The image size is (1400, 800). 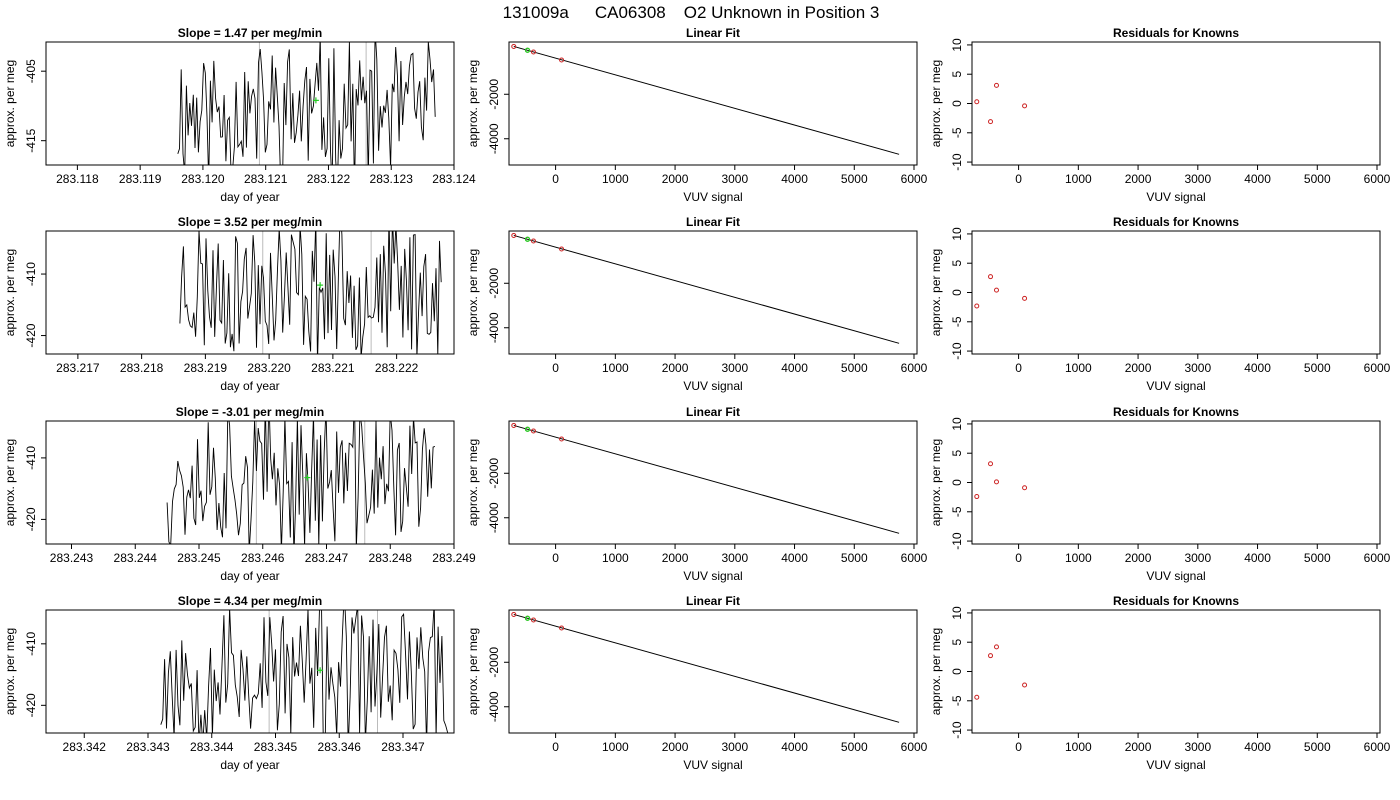 What do you see at coordinates (142, 368) in the screenshot?
I see `x-tick-label: 283.218` at bounding box center [142, 368].